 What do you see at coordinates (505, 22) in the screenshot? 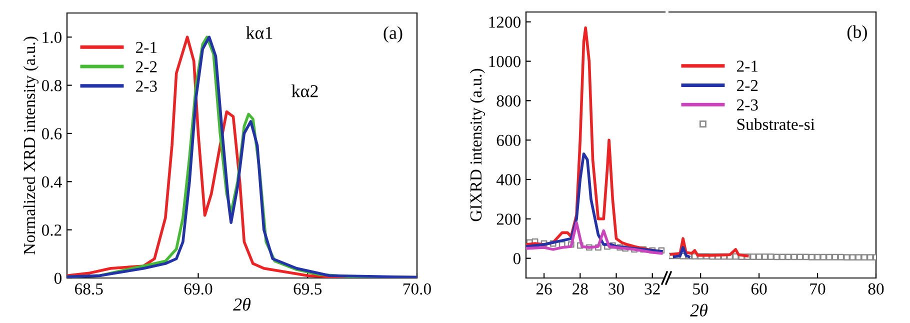
I see `y-tick-label: 1200` at bounding box center [505, 22].